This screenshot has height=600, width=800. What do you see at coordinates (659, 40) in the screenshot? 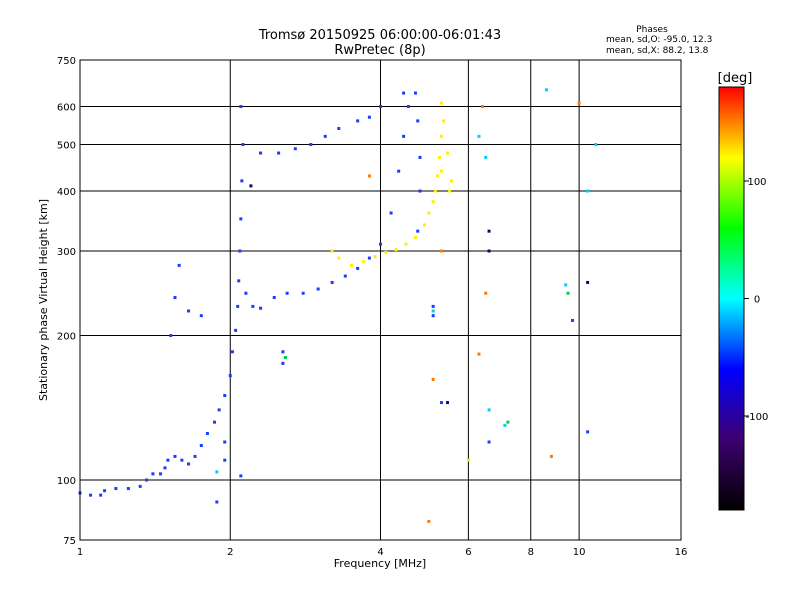
I see `phases-o-stats: mean, sd,O: -95.0, 12.3` at bounding box center [659, 40].